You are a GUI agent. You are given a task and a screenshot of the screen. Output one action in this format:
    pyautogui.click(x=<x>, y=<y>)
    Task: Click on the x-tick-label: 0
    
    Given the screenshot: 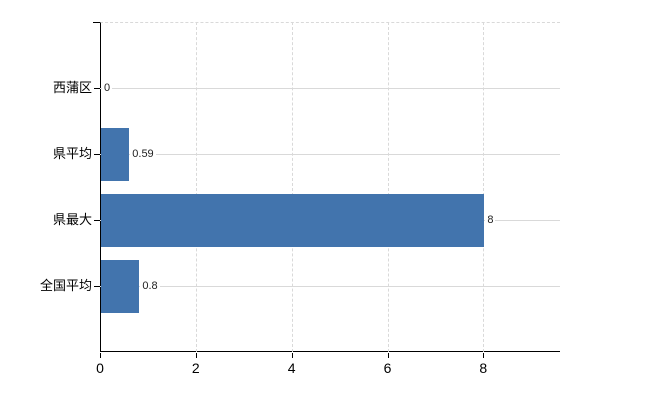 What is the action you would take?
    pyautogui.click(x=100, y=368)
    